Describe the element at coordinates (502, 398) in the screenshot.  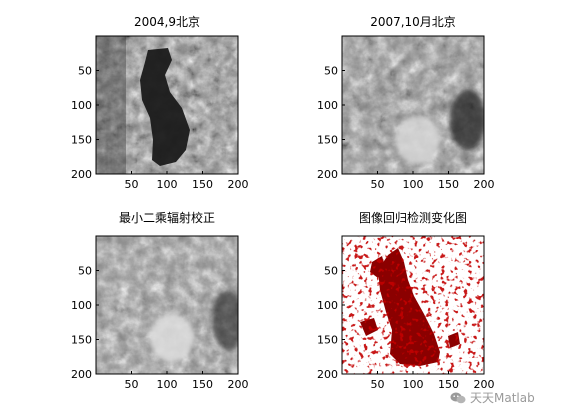
I see `watermark-text: 天天Matlab` at that location.